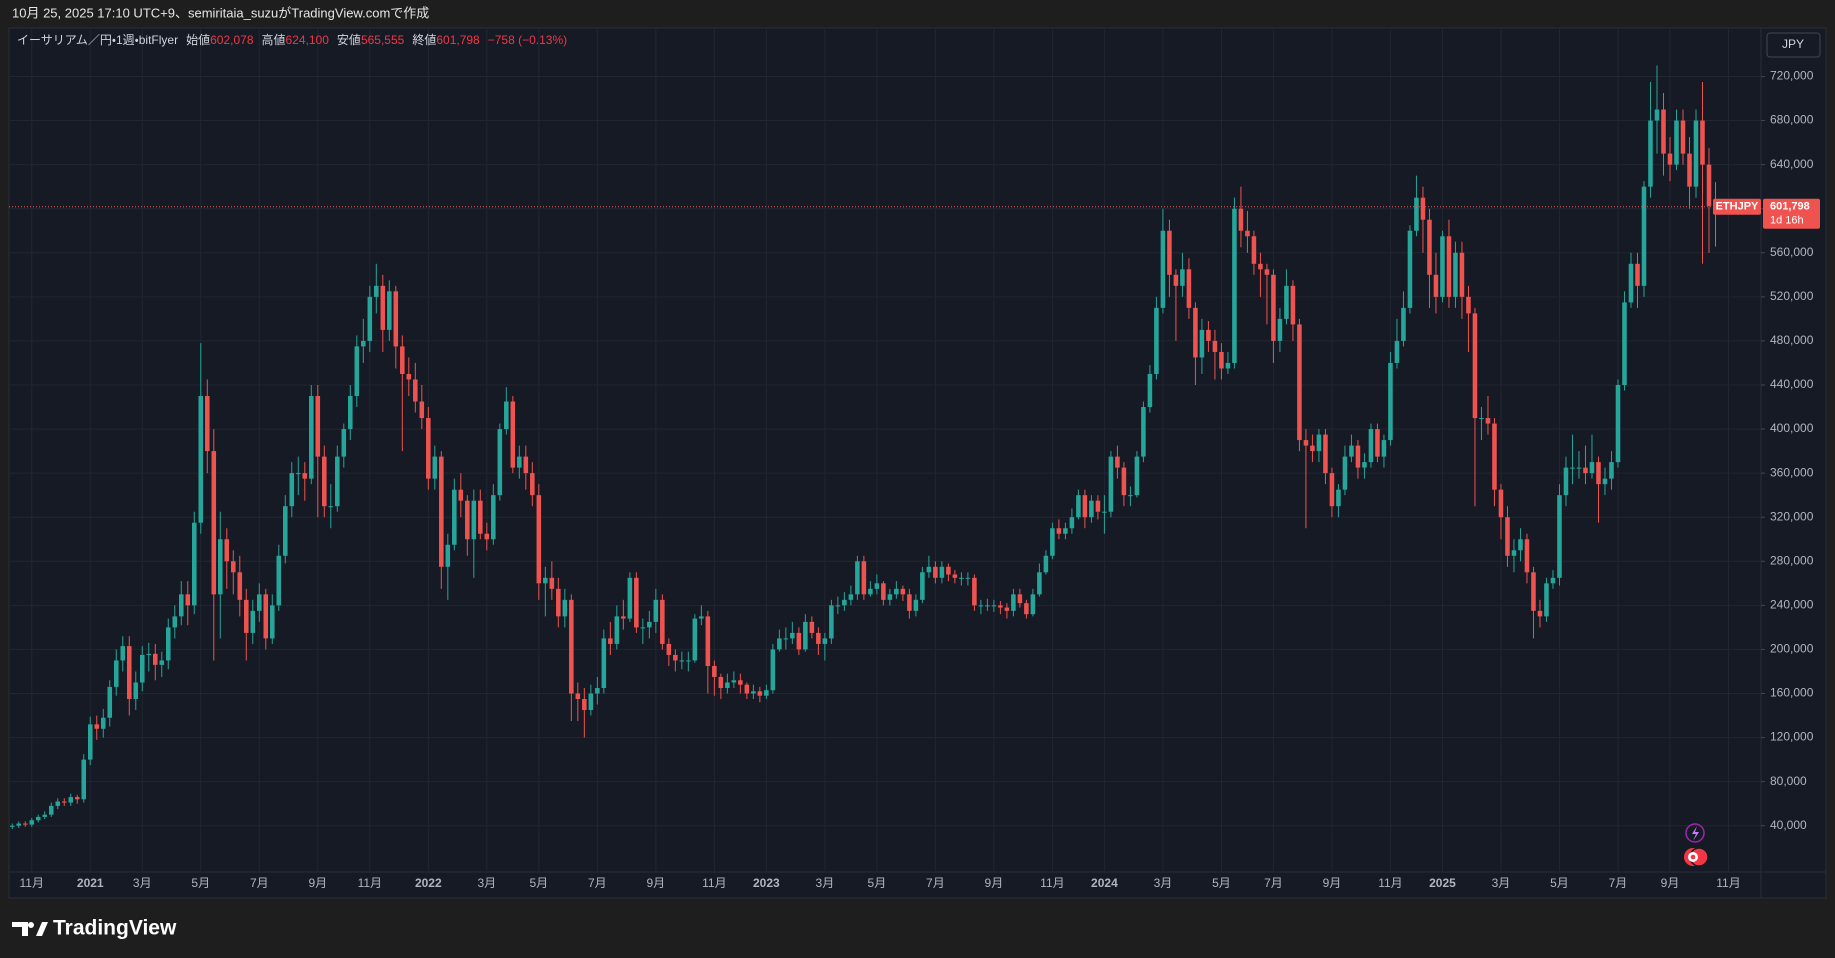 The width and height of the screenshot is (1835, 958). What do you see at coordinates (1792, 693) in the screenshot?
I see `y-tick-label: 160,000` at bounding box center [1792, 693].